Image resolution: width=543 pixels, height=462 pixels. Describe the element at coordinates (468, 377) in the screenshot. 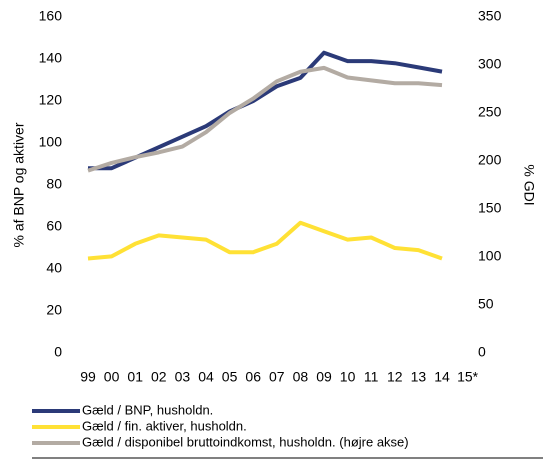

I see `x-tick-label: 15*` at that location.